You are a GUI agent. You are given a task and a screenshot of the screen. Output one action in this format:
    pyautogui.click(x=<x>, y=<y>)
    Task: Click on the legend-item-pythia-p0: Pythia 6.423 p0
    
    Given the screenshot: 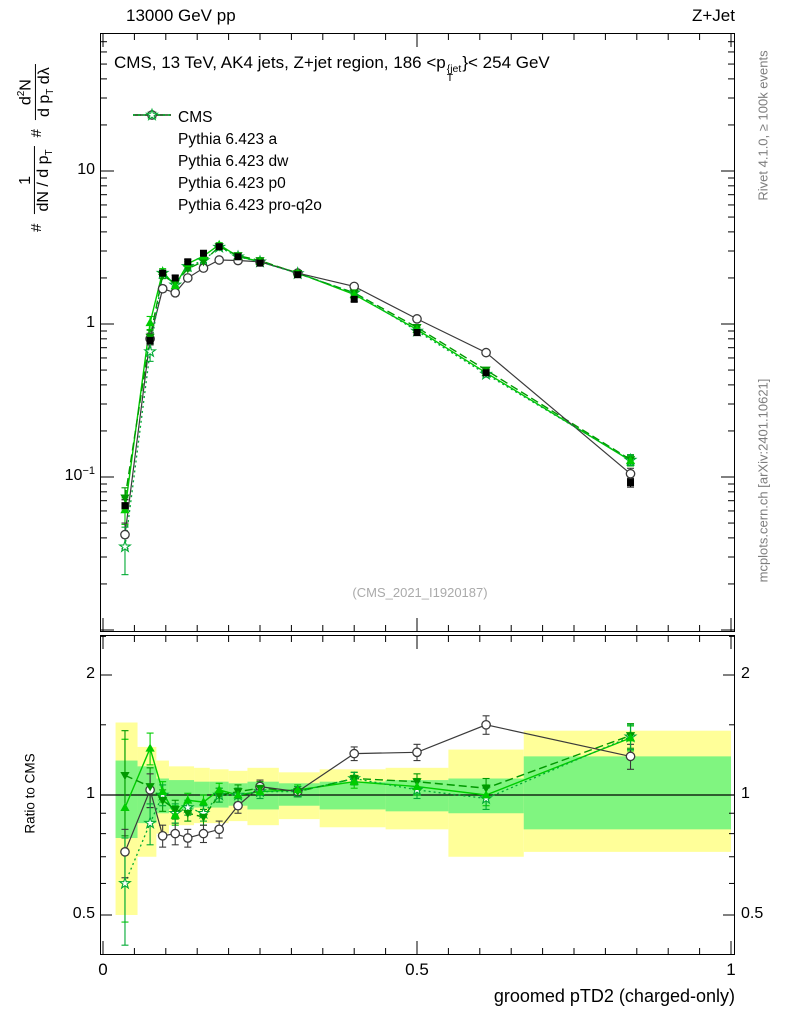 What is the action you would take?
    pyautogui.click(x=227, y=152)
    